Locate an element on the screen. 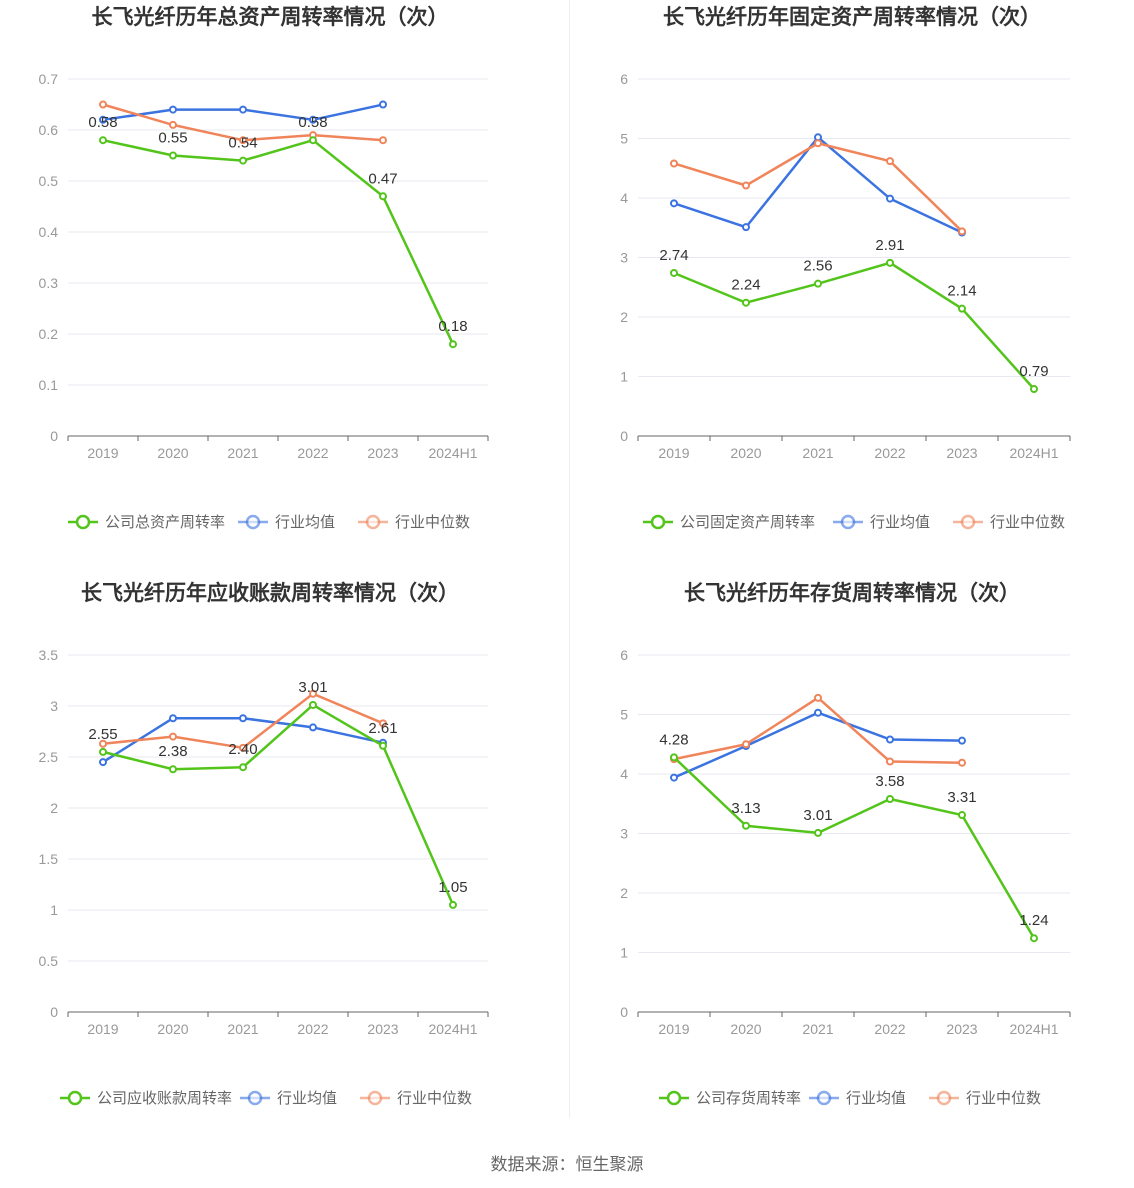 This screenshot has height=1188, width=1134. legend-item: 公司应收账款周转率 is located at coordinates (146, 1098).